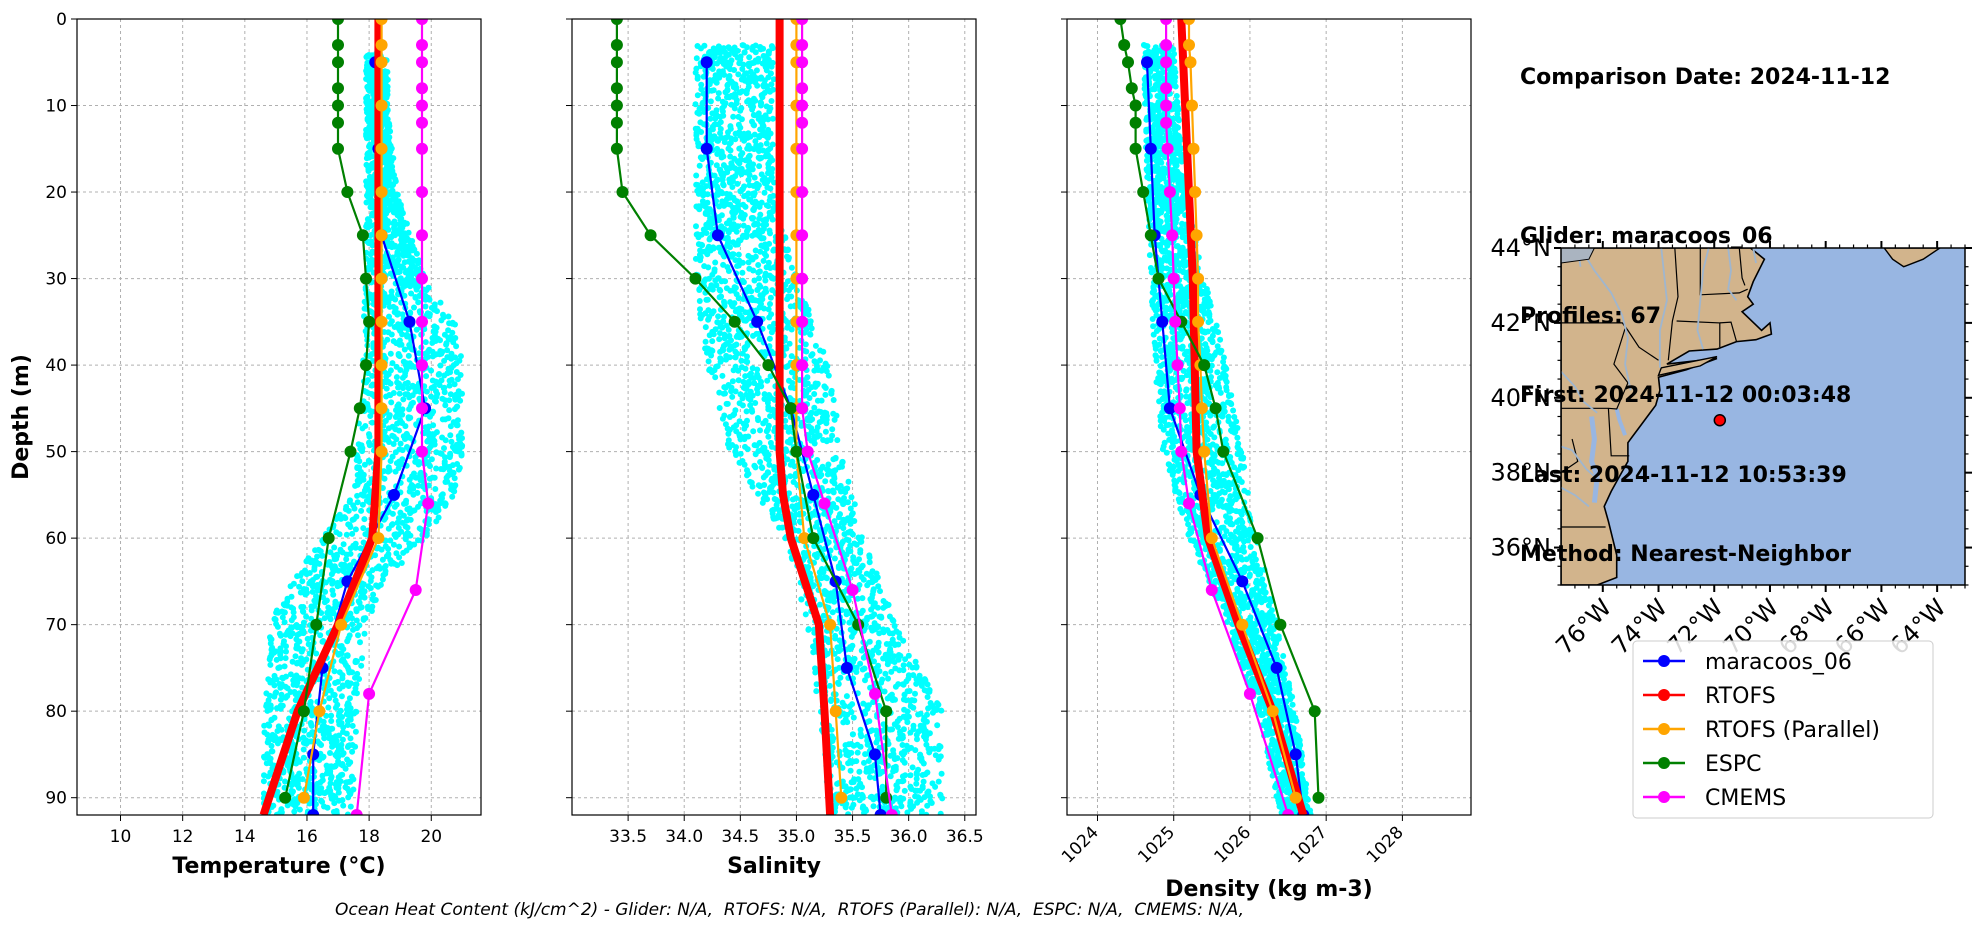 The width and height of the screenshot is (1979, 934). What do you see at coordinates (276, 831) in the screenshot?
I see `x-axis: 10 12 14 16 18 20` at bounding box center [276, 831].